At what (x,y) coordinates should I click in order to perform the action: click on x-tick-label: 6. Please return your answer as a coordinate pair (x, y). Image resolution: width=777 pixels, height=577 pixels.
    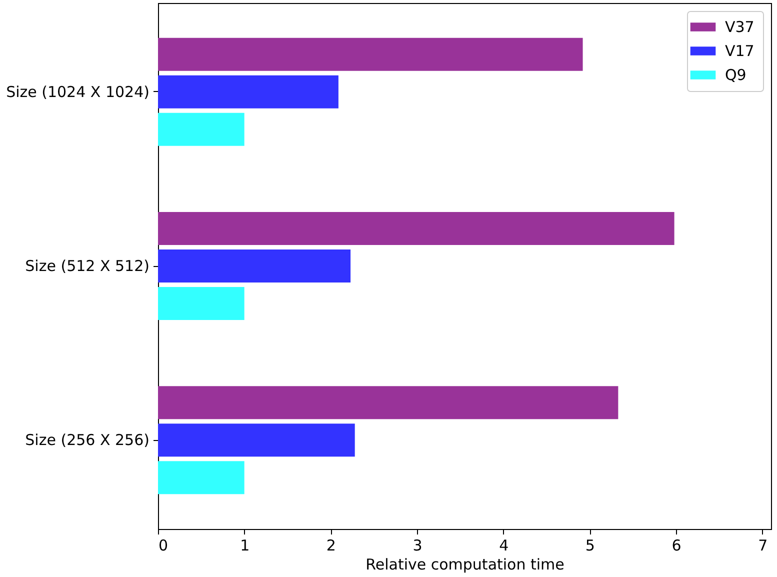
    Looking at the image, I should click on (677, 545).